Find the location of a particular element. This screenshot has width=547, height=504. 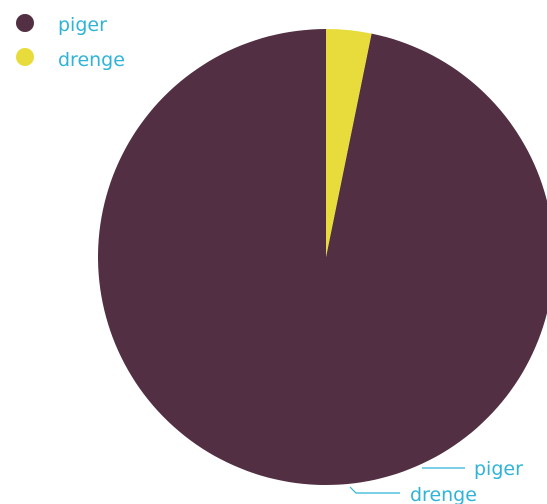

slice-label-text-drenge: drenge is located at coordinates (443, 494).